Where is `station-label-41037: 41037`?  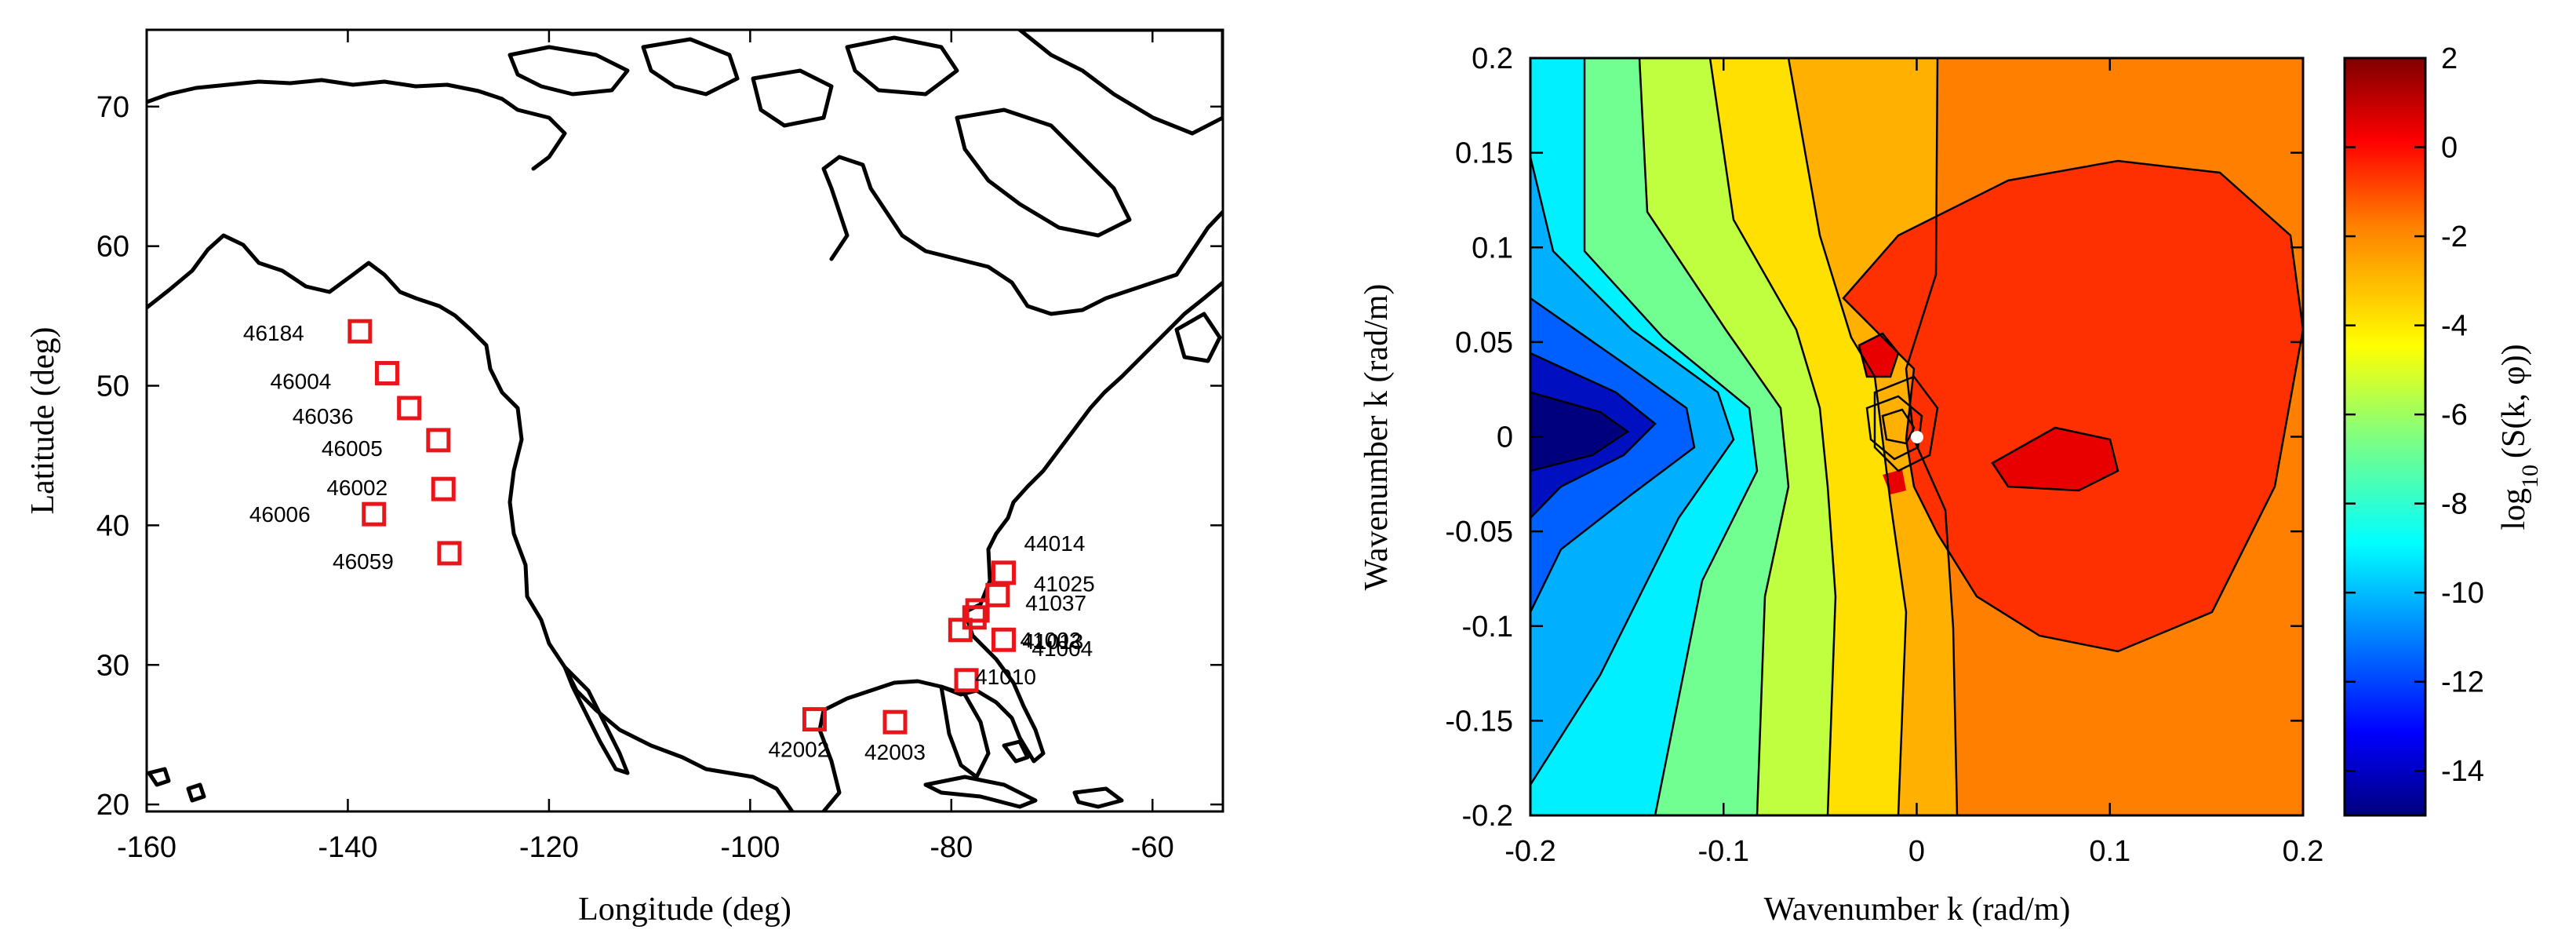 station-label-41037: 41037 is located at coordinates (1055, 603).